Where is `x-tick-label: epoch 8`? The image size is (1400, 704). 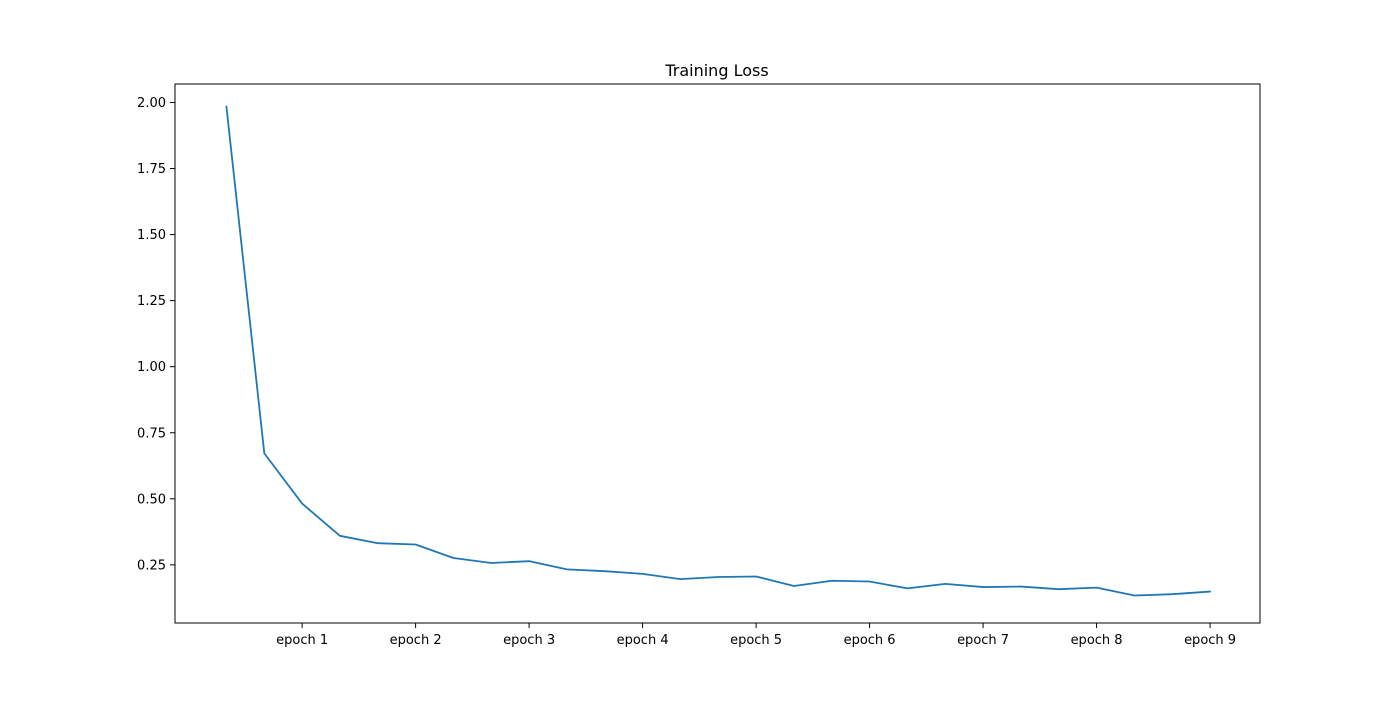 x-tick-label: epoch 8 is located at coordinates (1097, 640).